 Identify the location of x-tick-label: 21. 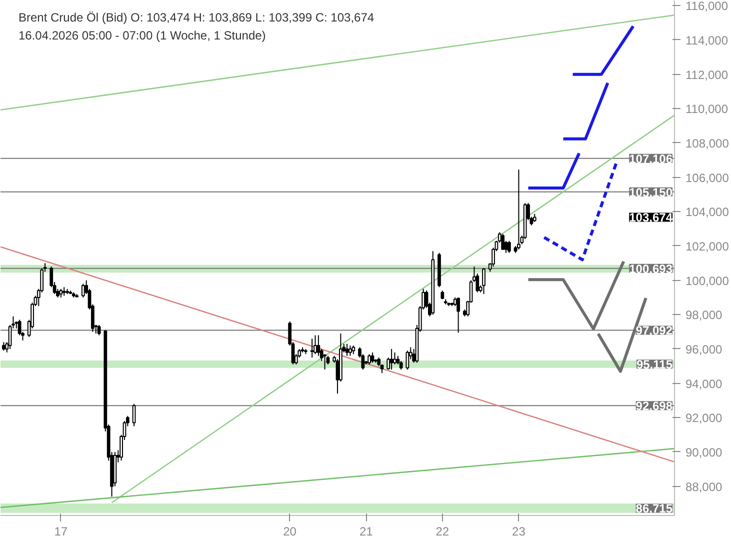
(366, 531).